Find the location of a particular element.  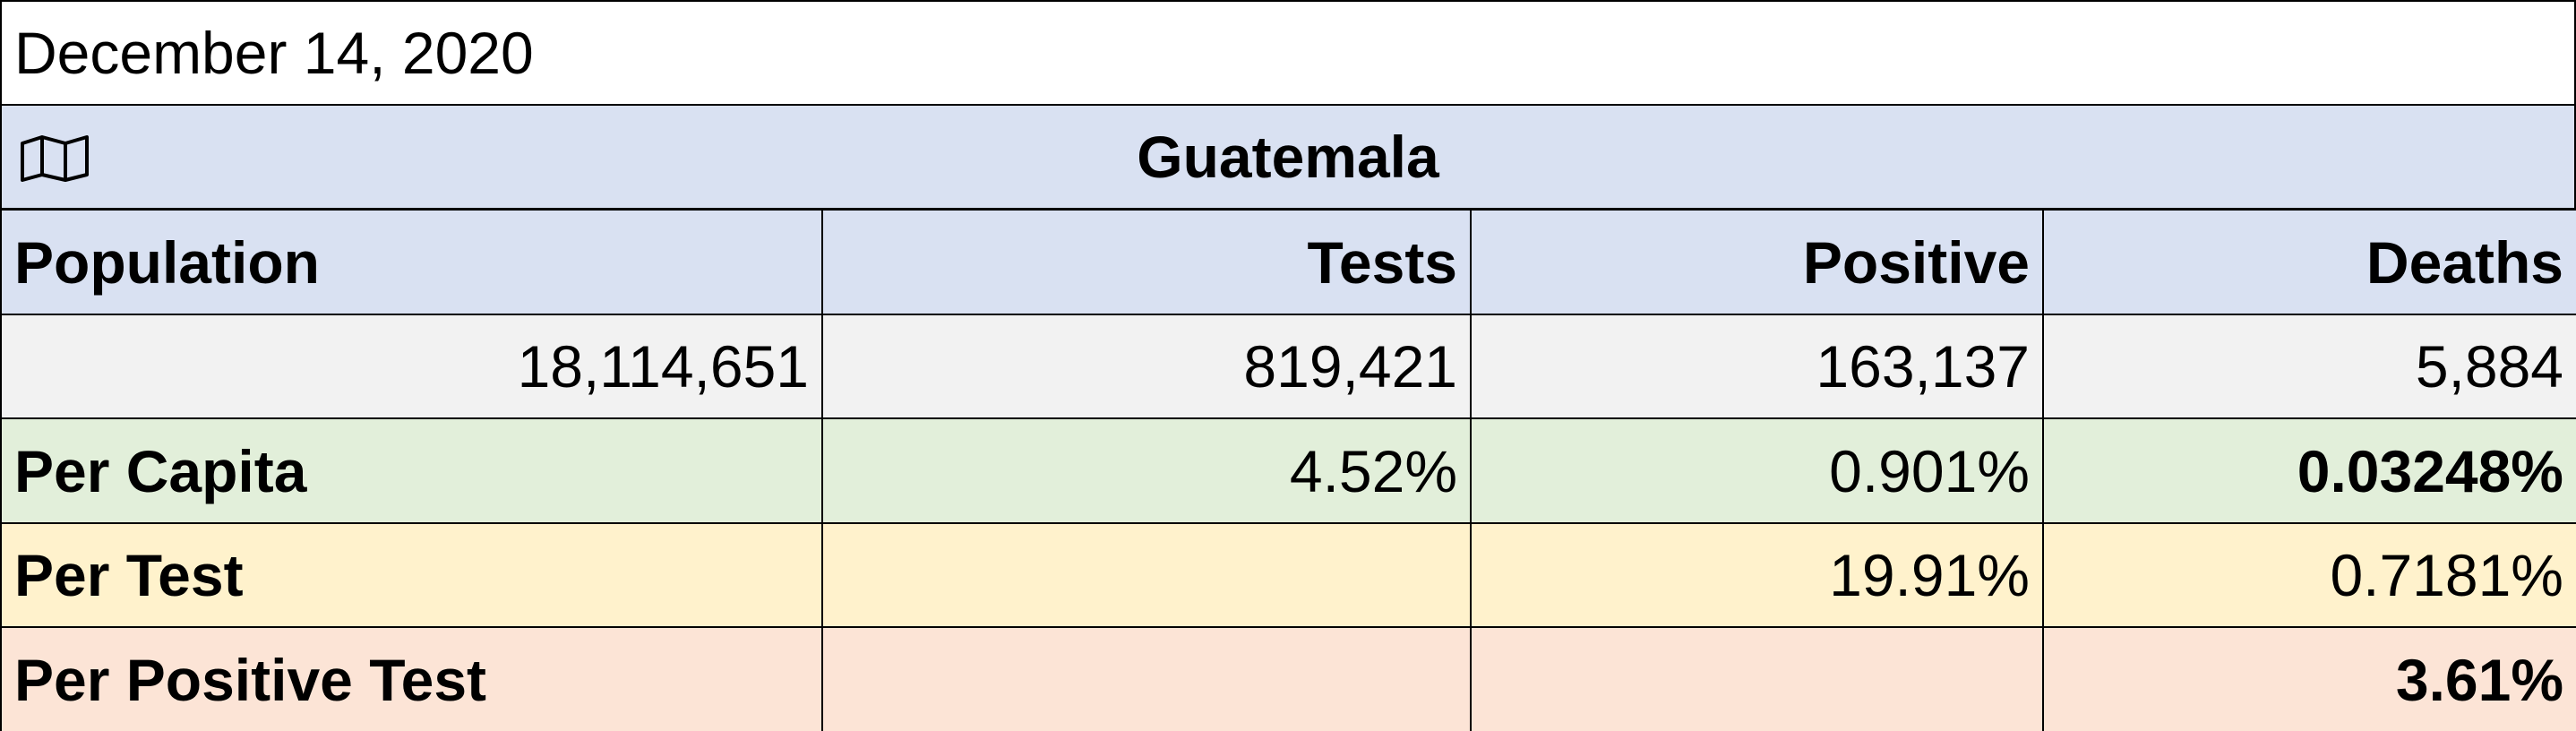

header-cell: Deaths is located at coordinates (2309, 262).